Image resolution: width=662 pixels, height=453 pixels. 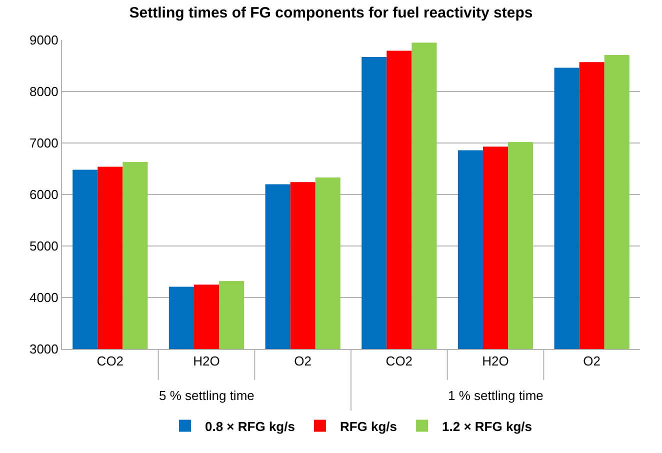 I want to click on y-tick-label: 4000, so click(x=43, y=298).